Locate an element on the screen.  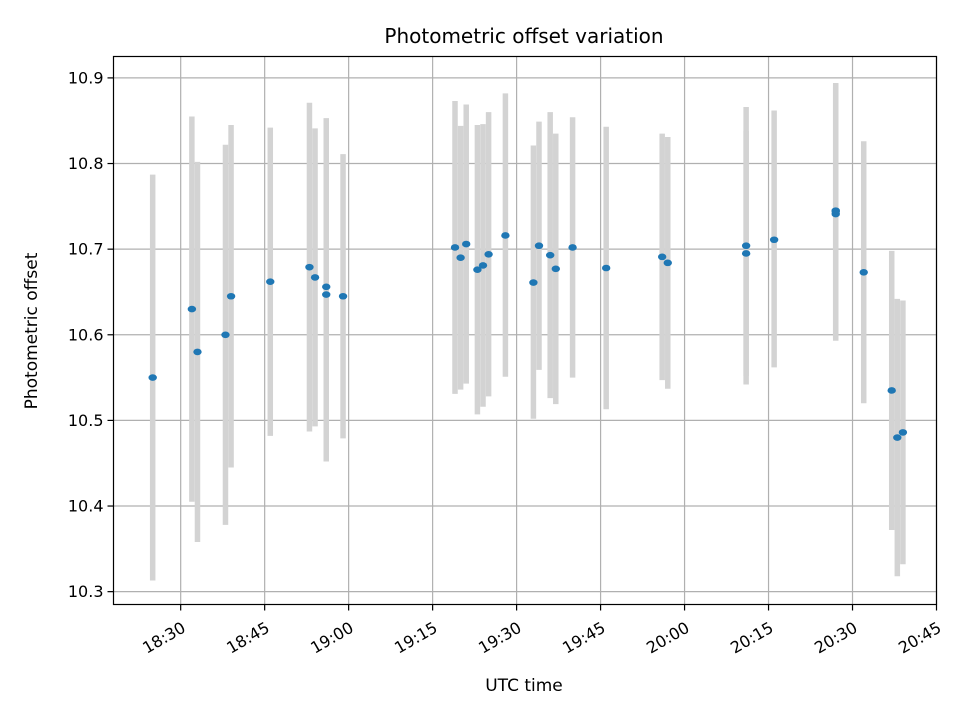
y-tick-label: 10.7 is located at coordinates (86, 249).